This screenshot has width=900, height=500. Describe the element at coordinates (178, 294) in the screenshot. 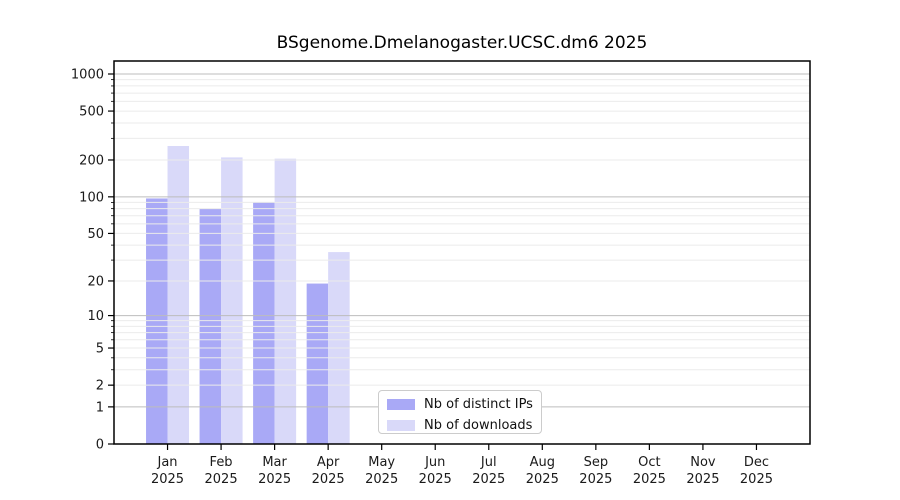

I see `bar-downloads-jan` at that location.